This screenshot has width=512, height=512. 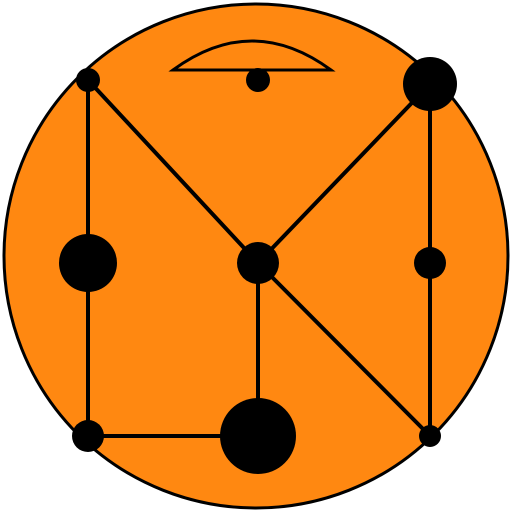 What do you see at coordinates (258, 263) in the screenshot?
I see `board-node-n2` at bounding box center [258, 263].